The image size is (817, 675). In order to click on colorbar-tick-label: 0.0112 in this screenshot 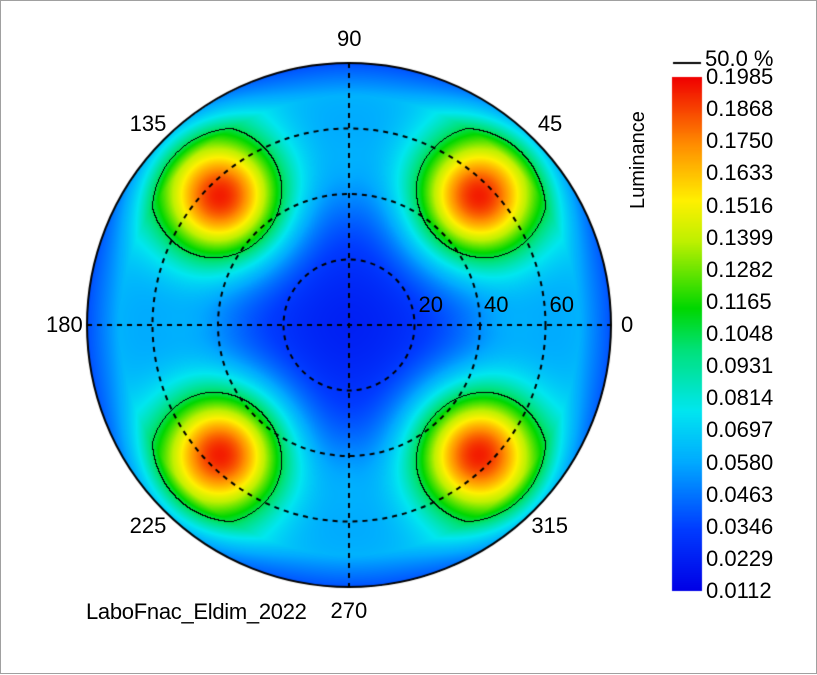, I will do `click(739, 590)`.